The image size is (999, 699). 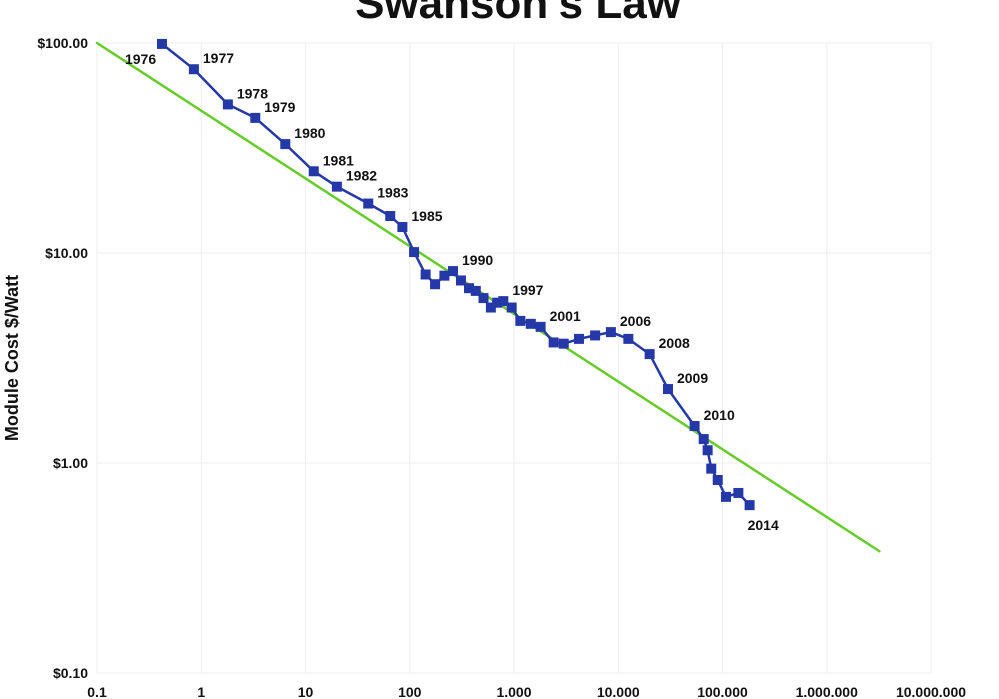 What do you see at coordinates (279, 107) in the screenshot?
I see `year-label: 1979` at bounding box center [279, 107].